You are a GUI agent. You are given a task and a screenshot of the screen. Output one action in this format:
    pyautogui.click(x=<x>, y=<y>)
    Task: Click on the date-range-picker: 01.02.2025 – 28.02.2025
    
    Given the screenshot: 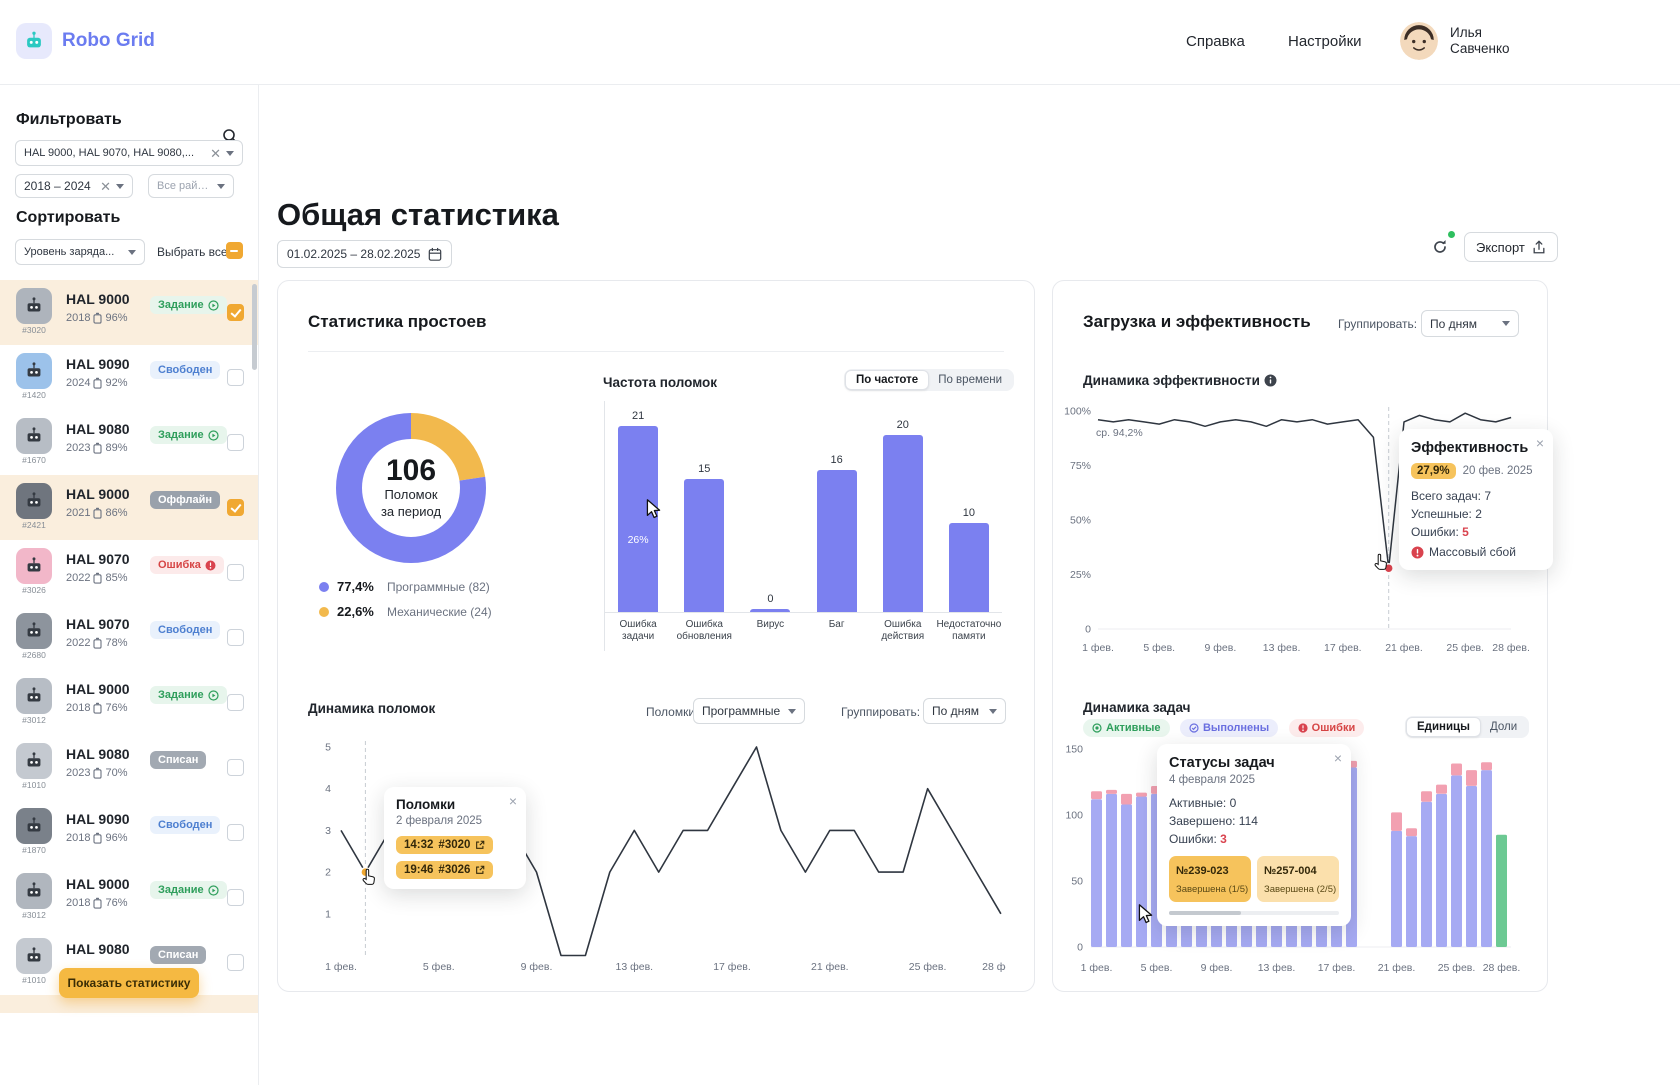 What is the action you would take?
    pyautogui.click(x=365, y=254)
    